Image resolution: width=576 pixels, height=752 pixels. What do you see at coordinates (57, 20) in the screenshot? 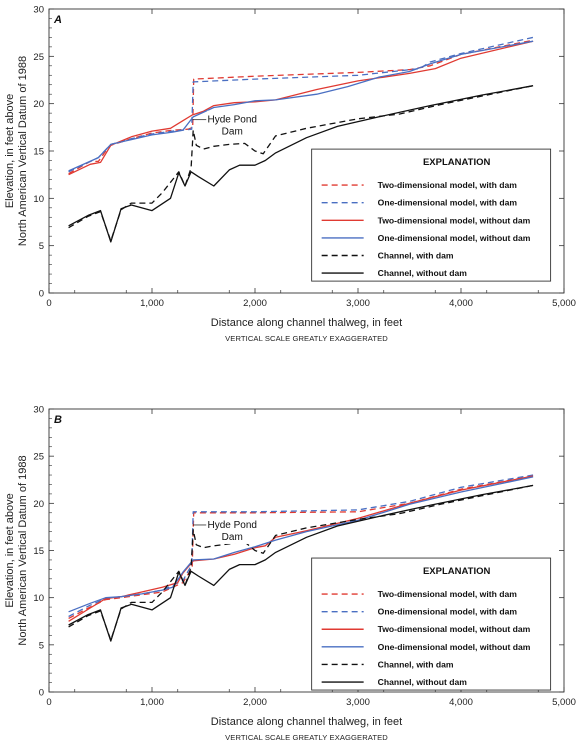
I see `panel-label: A` at bounding box center [57, 20].